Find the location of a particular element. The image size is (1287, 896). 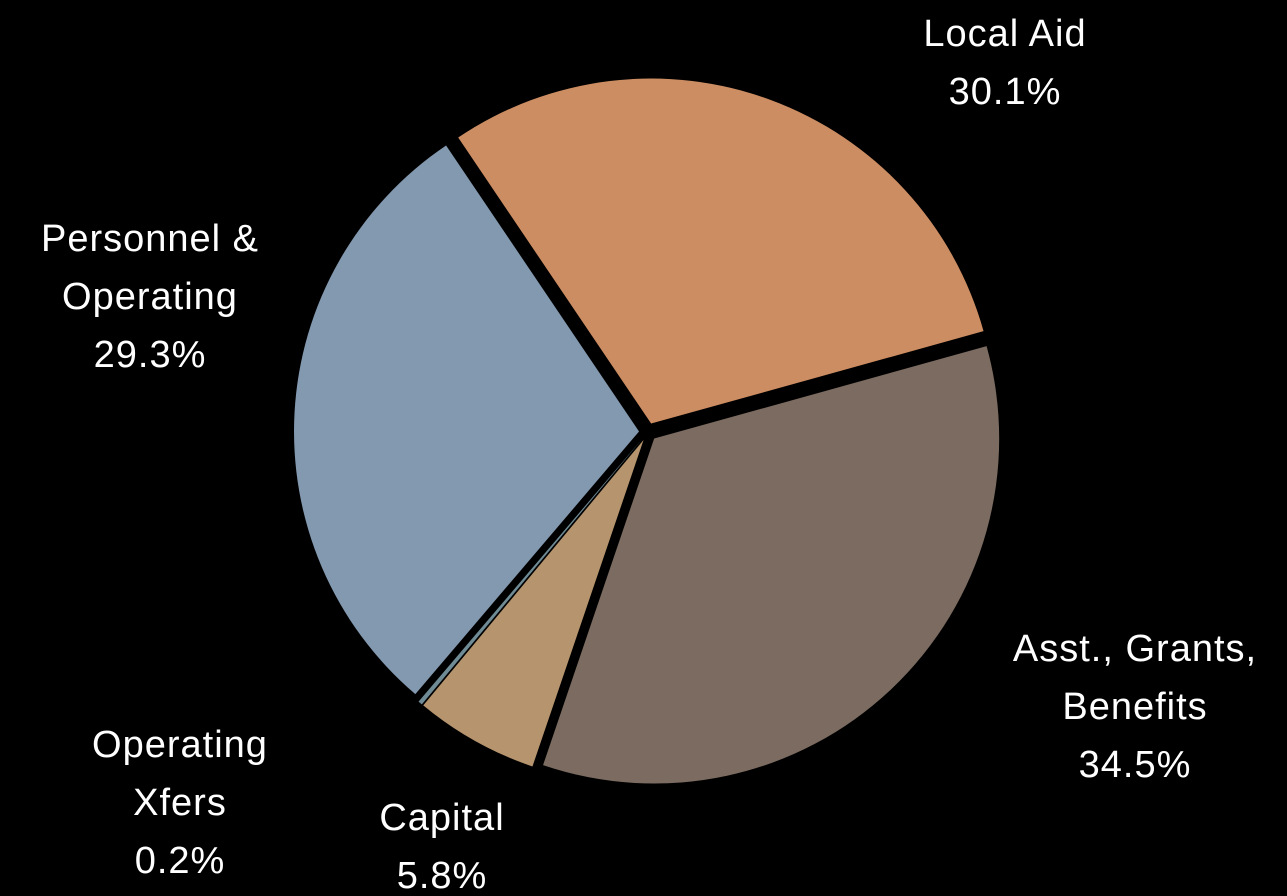

slice-label: Local Aid 30.1% is located at coordinates (1005, 63).